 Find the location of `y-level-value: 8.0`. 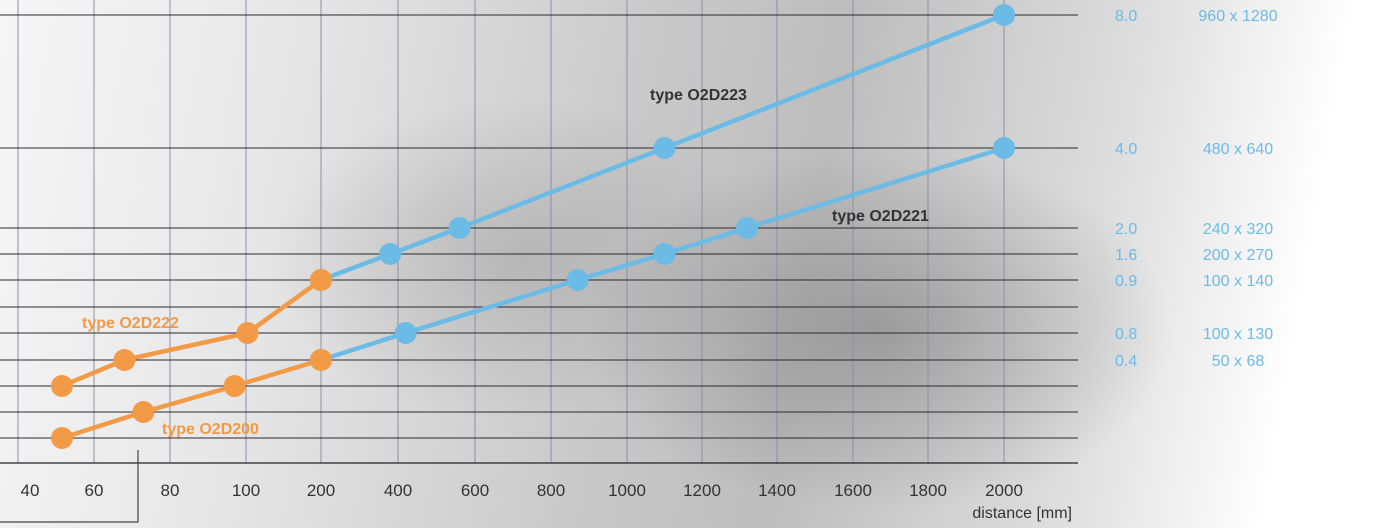

y-level-value: 8.0 is located at coordinates (1126, 16).